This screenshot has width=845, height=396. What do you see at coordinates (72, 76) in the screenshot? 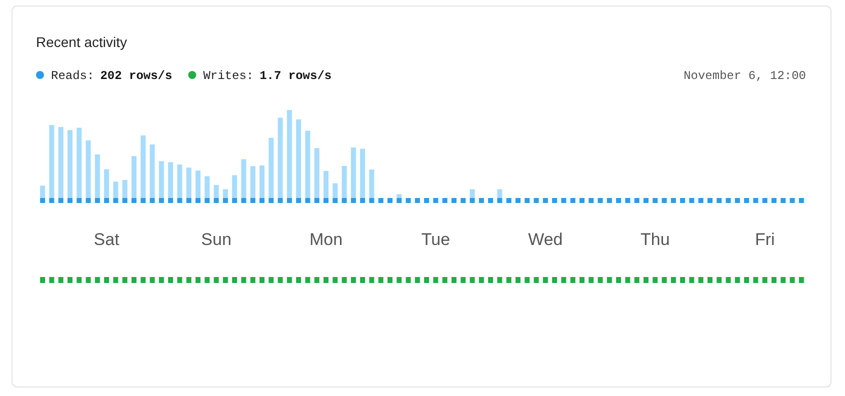
I see `legend-label: Reads:` at bounding box center [72, 76].